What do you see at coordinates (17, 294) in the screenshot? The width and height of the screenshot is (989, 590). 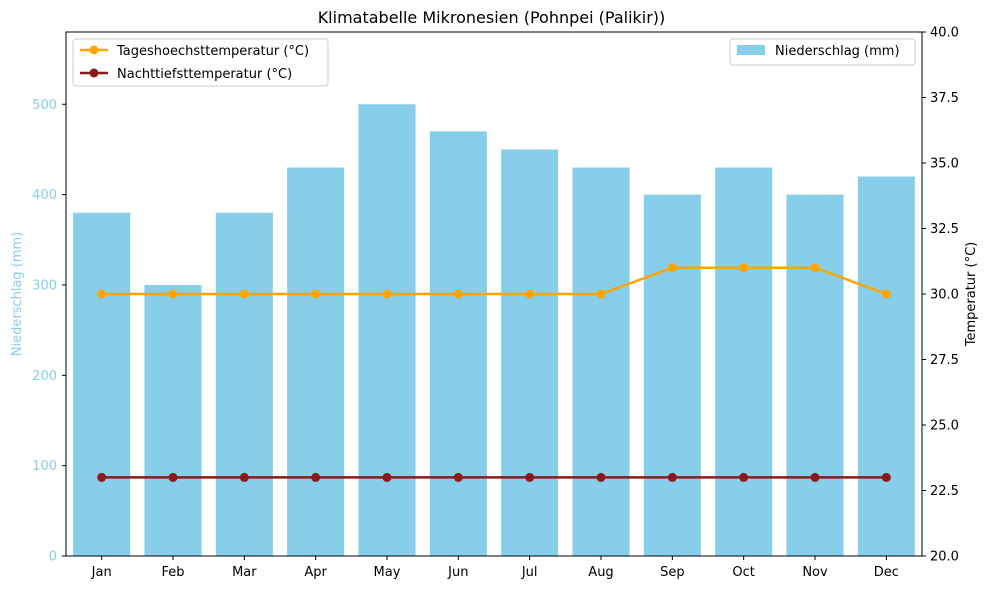 I see `y-axis-left-title: Niederschlag (mm)` at bounding box center [17, 294].